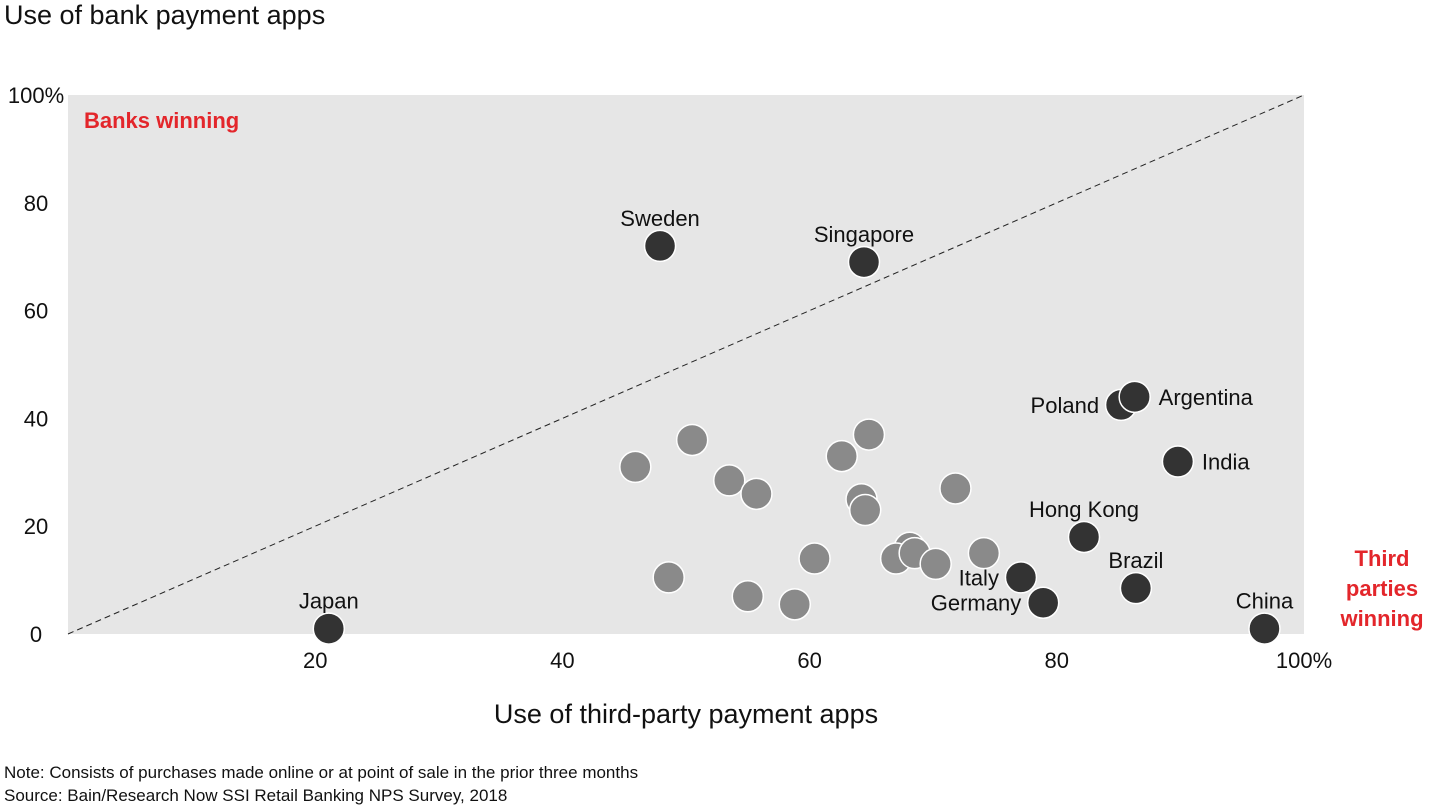 Image resolution: width=1440 pixels, height=810 pixels. I want to click on y-axis-ticks: 0 20 40 60 80 100%, so click(36, 365).